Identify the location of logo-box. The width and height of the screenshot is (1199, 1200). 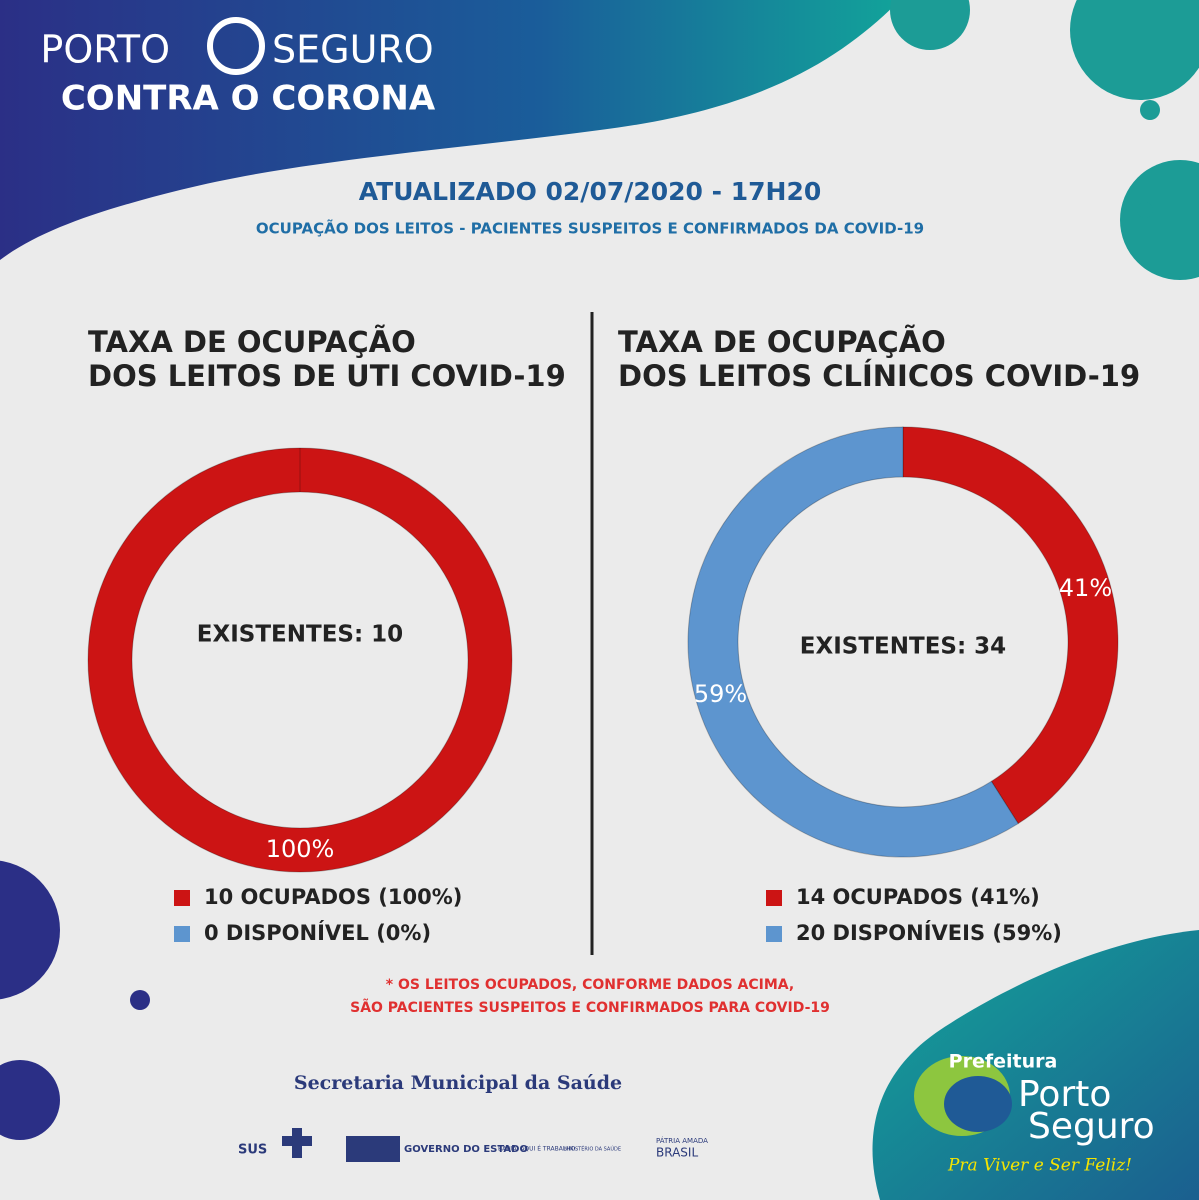
(373, 1149).